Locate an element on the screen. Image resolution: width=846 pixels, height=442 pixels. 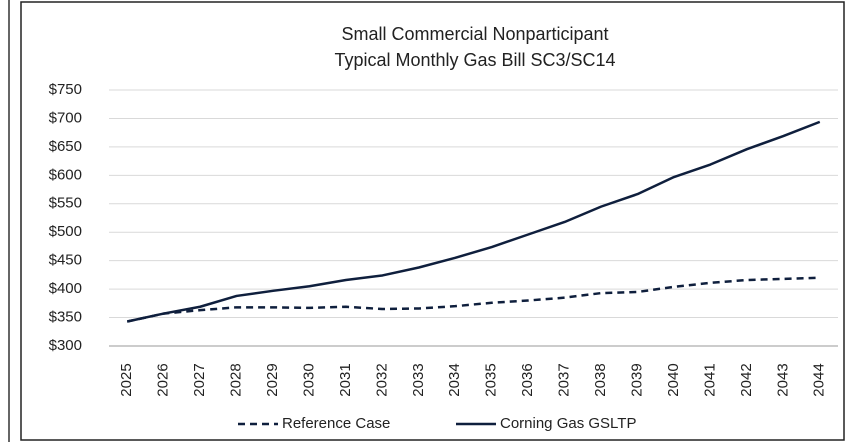
x-tick-label: 2026 is located at coordinates (163, 379).